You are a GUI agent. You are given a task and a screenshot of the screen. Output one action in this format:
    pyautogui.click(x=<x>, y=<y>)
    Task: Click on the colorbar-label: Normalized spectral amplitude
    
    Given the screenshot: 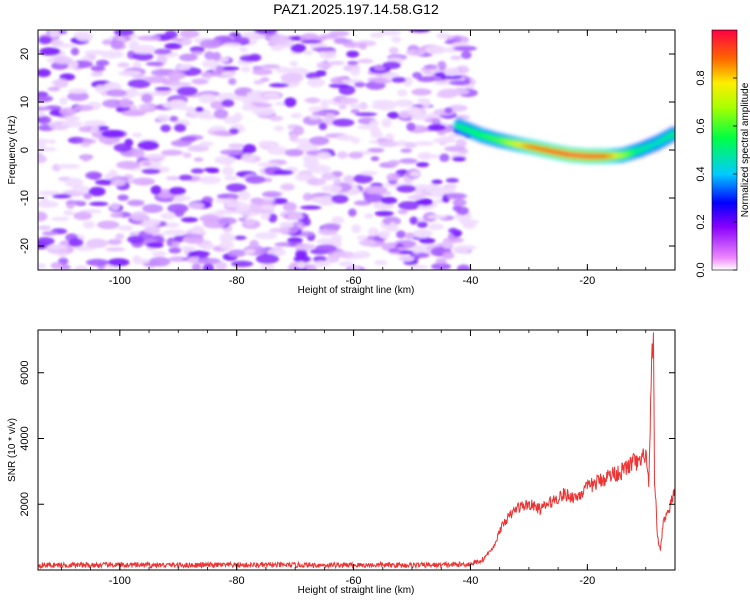 What is the action you would take?
    pyautogui.click(x=745, y=149)
    